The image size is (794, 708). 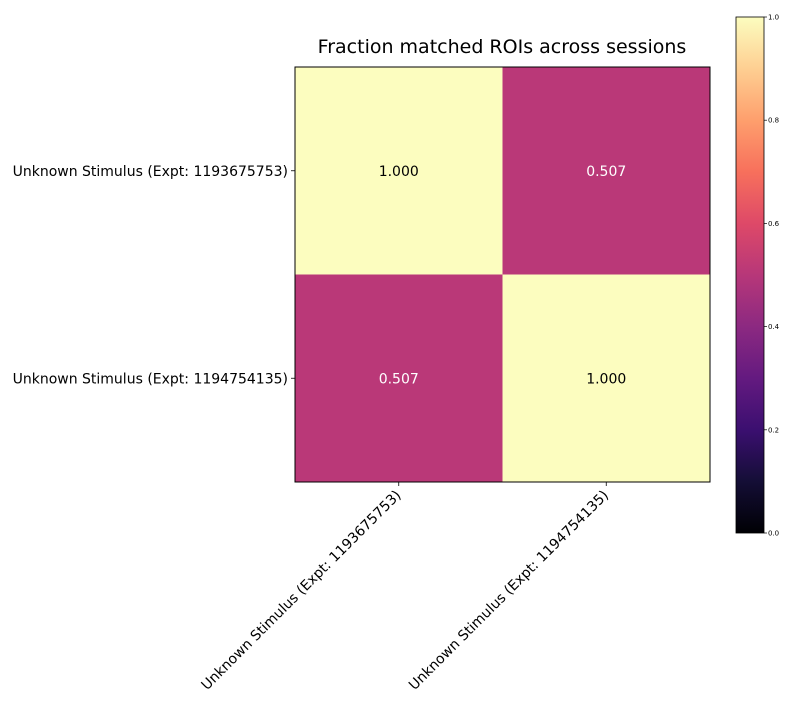 I want to click on colorbar-tick-label: 0.6, so click(x=774, y=224).